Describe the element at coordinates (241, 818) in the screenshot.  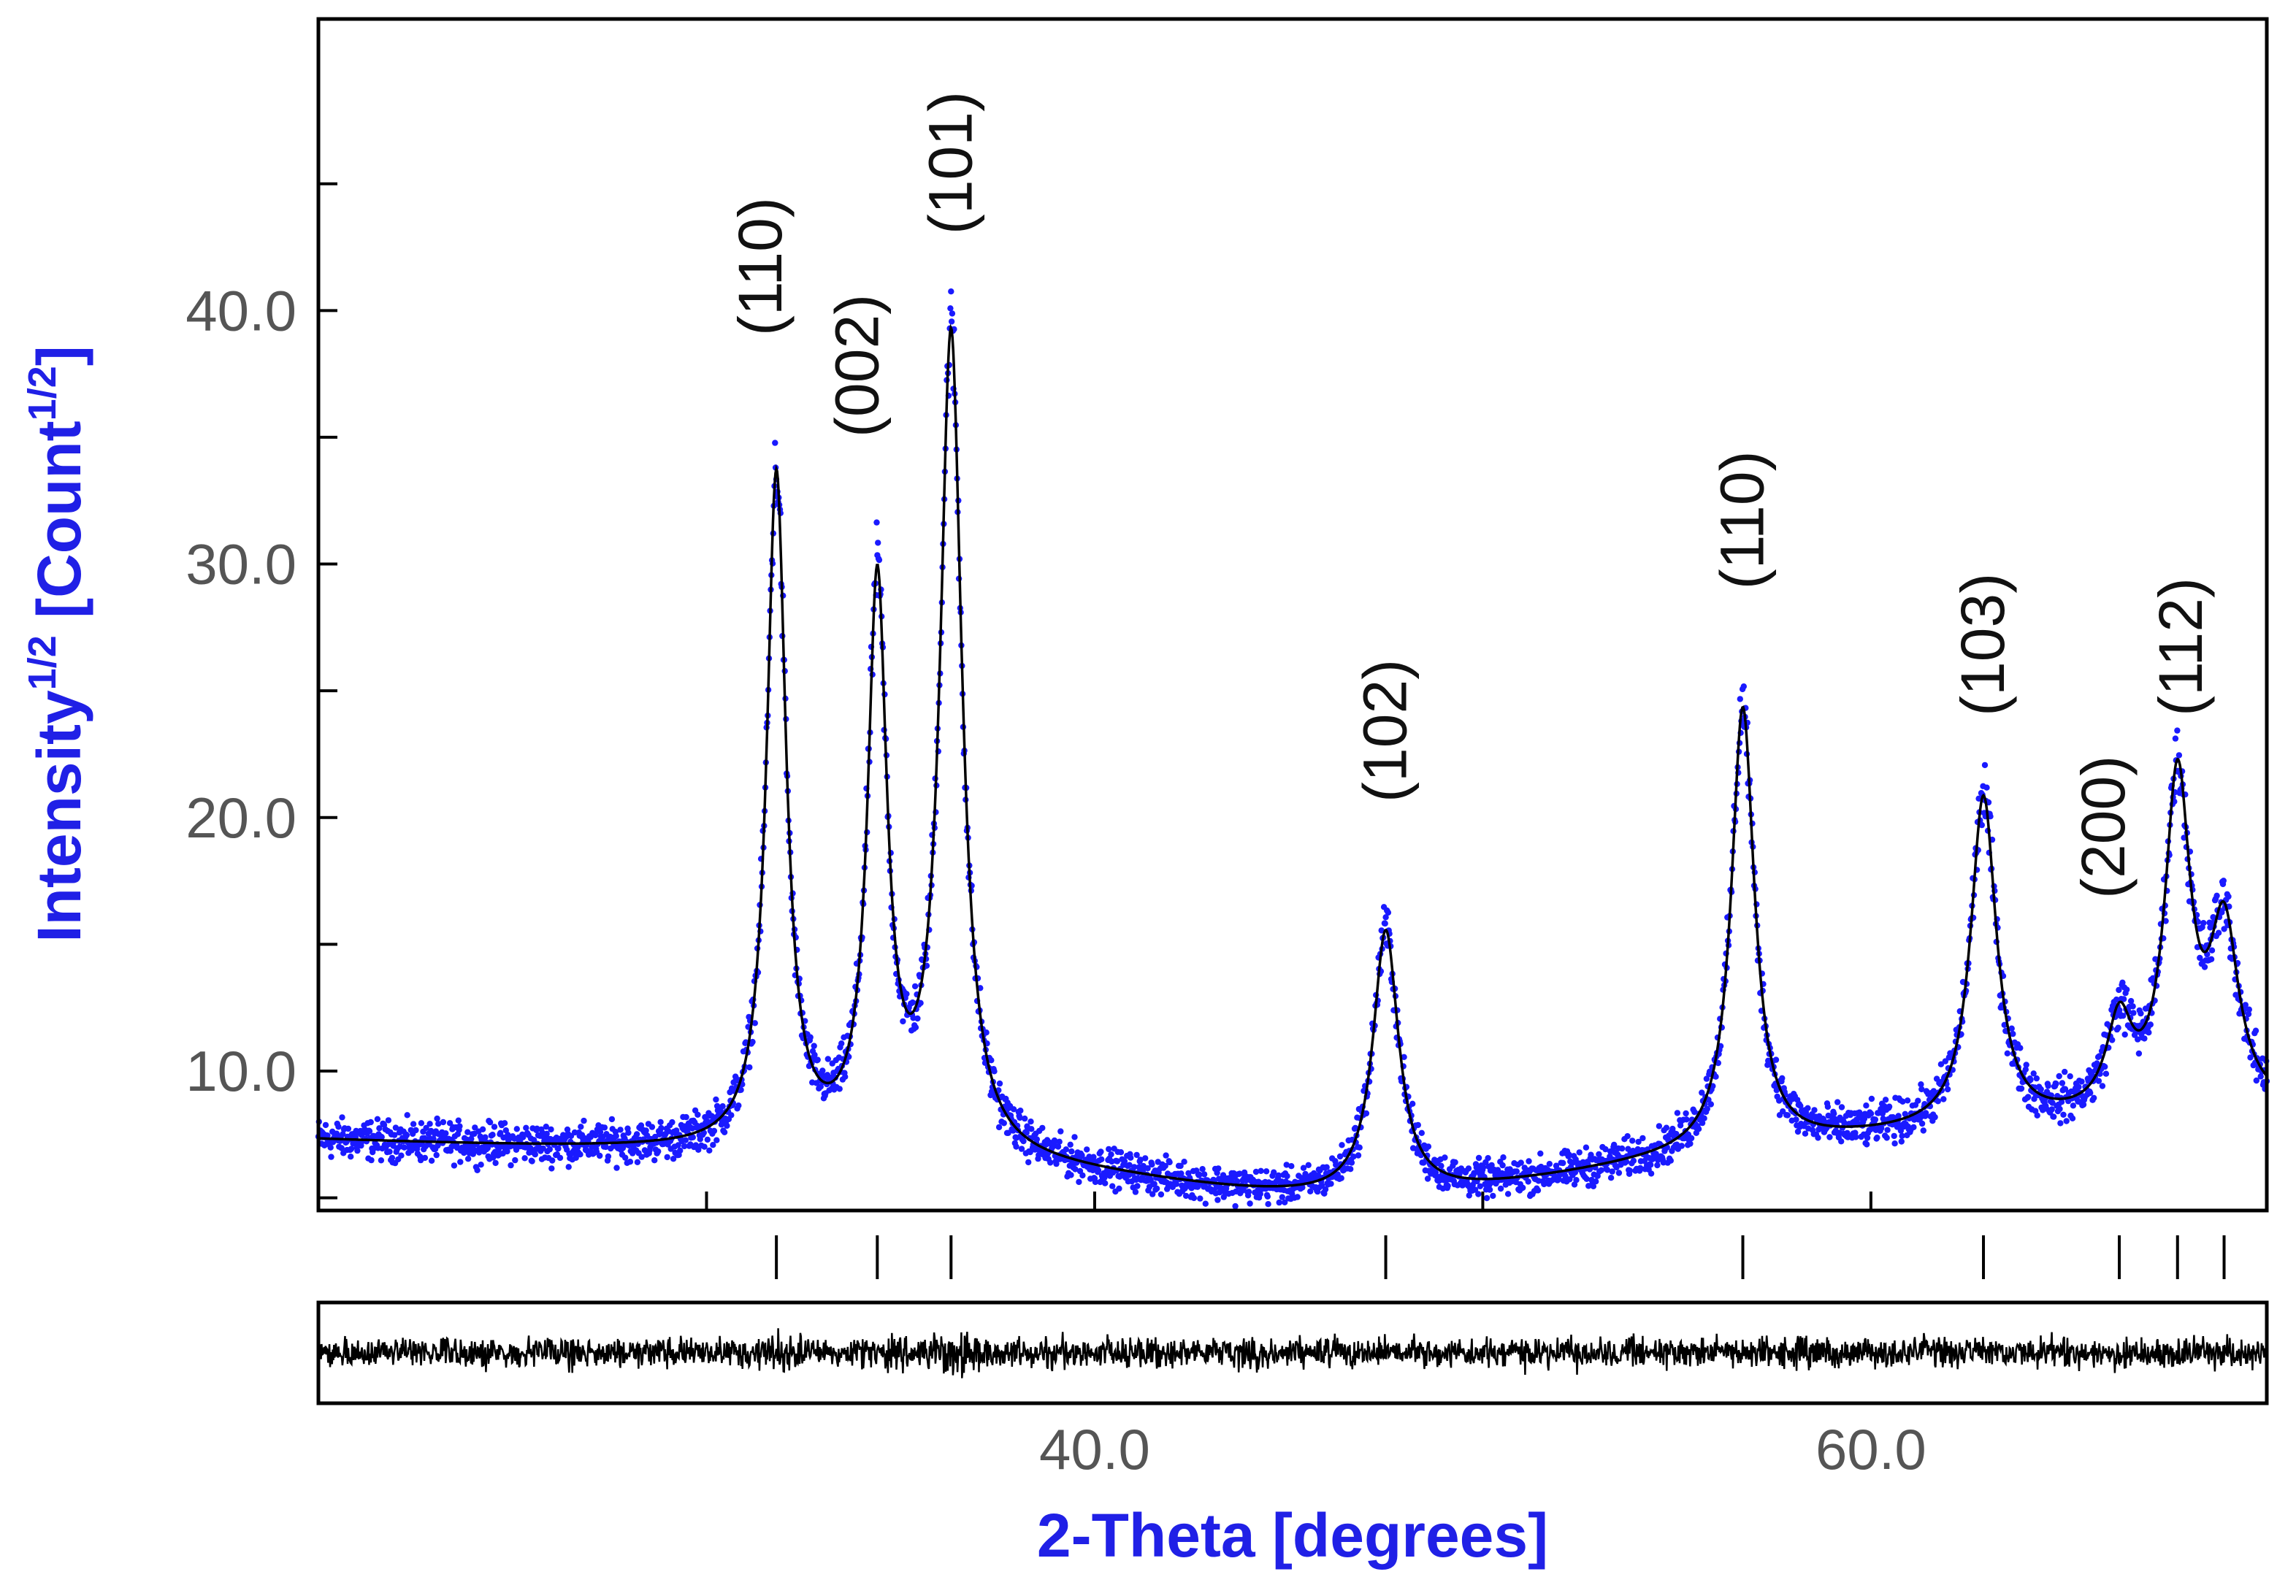
I see `y-tick-label: 20.0` at that location.